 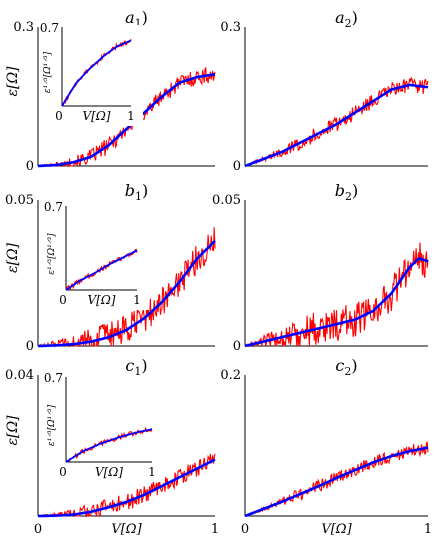 What do you see at coordinates (63, 300) in the screenshot?
I see `inset-xtick-0-b1: 0` at bounding box center [63, 300].